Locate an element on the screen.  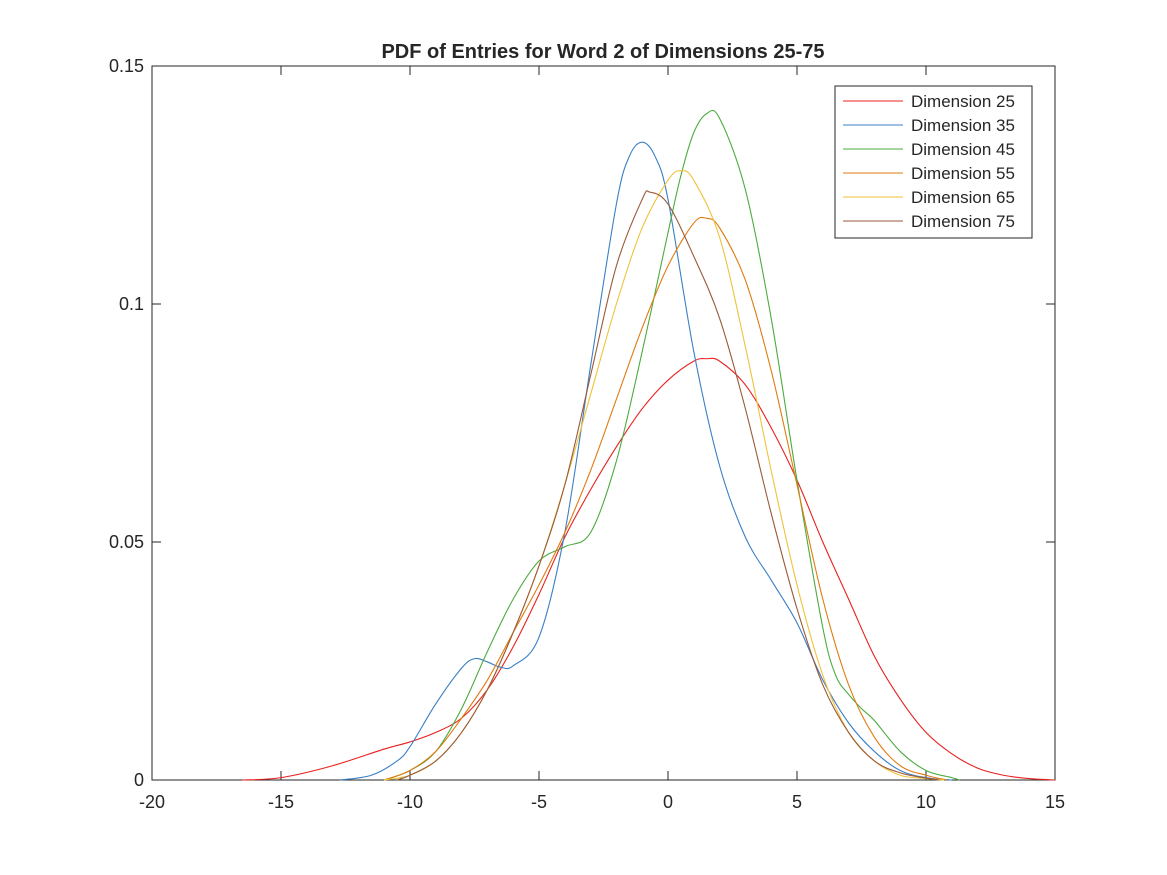
legend-box is located at coordinates (933, 162).